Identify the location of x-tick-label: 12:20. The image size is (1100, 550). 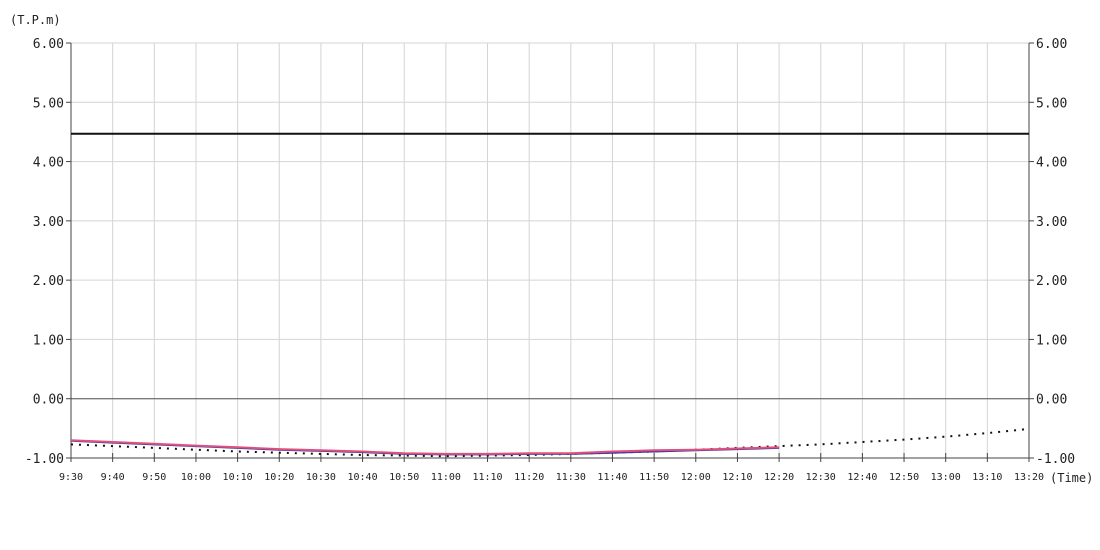
(779, 477).